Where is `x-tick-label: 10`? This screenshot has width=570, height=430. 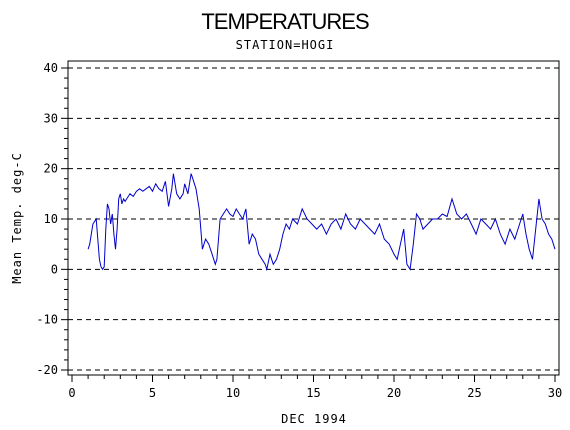 x-tick-label: 10 is located at coordinates (233, 393).